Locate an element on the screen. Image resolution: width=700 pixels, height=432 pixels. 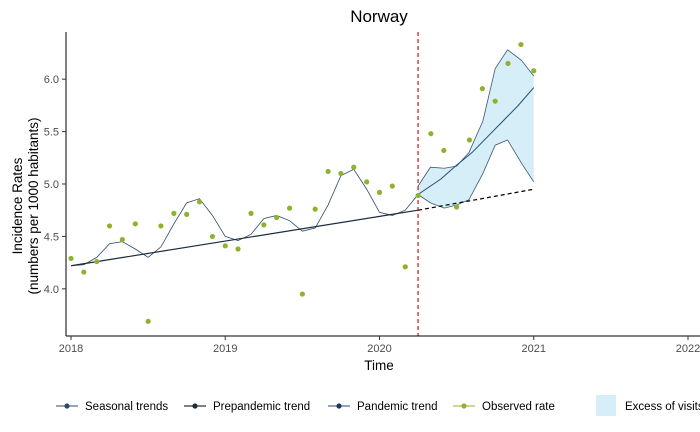
x-tick-label: 2021 is located at coordinates (534, 349).